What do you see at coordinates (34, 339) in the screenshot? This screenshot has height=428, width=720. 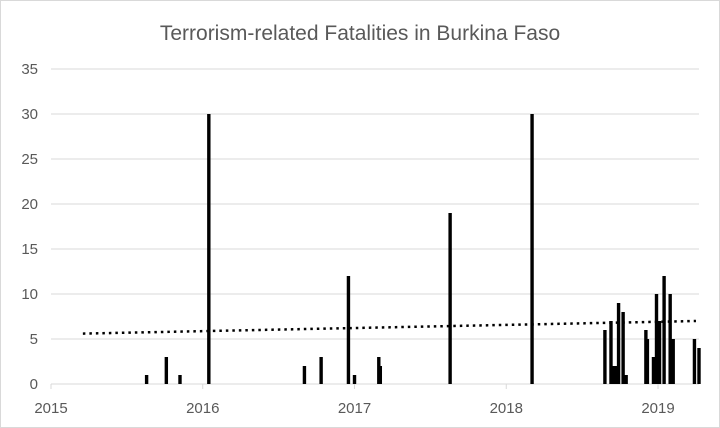 I see `y-tick-label: 5` at bounding box center [34, 339].